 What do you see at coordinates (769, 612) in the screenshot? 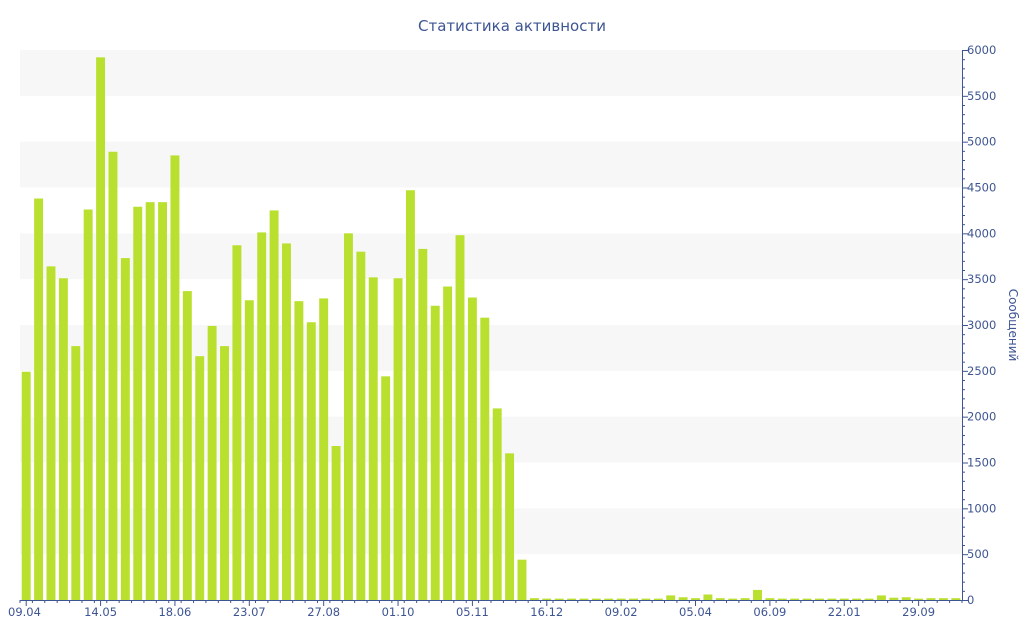
I see `x-tick-label: 06.09` at bounding box center [769, 612].